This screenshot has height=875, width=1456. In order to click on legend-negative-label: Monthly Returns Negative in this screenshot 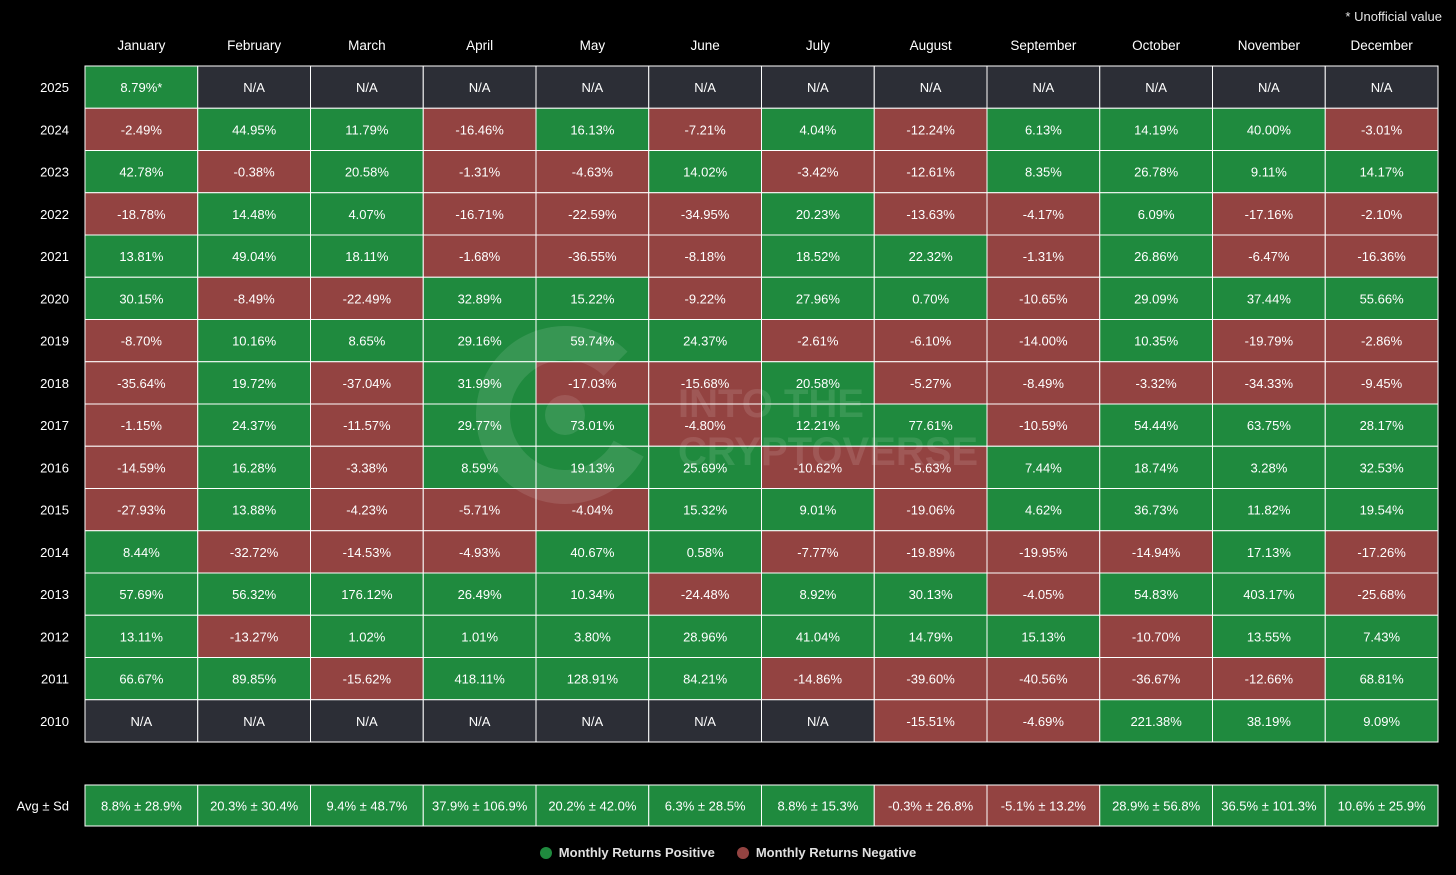, I will do `click(836, 852)`.